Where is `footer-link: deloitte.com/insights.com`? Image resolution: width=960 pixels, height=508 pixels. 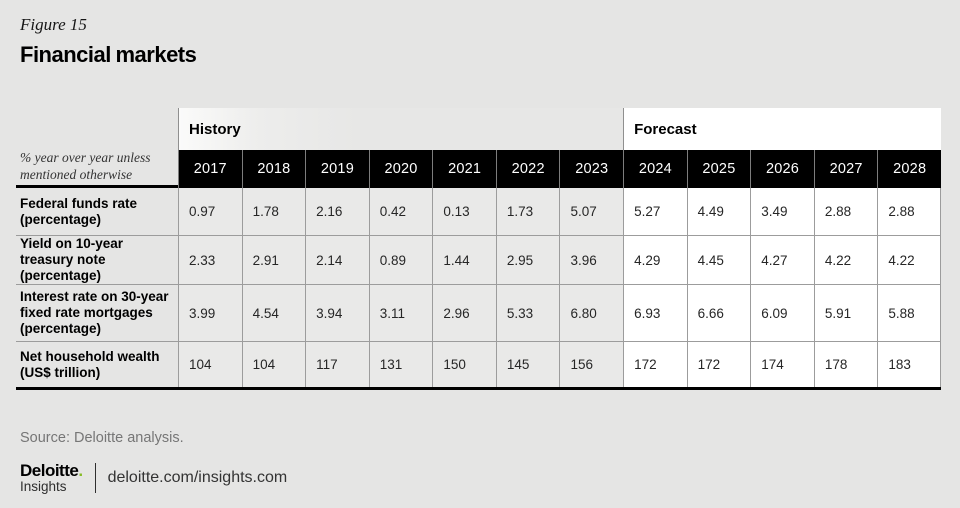 footer-link: deloitte.com/insights.com is located at coordinates (197, 477).